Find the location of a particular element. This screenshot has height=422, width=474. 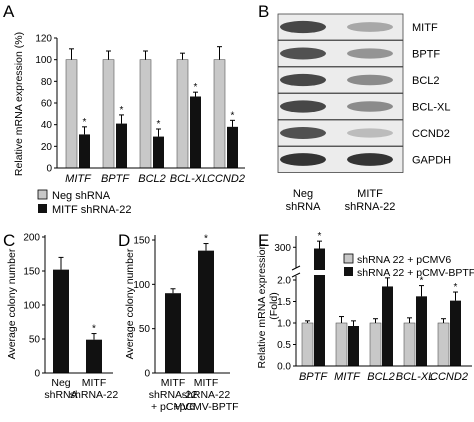

chart-e-legend: shRNA 22 + pCMV6 shRNA 22 + pCMV-BPTF is located at coordinates (408, 266).